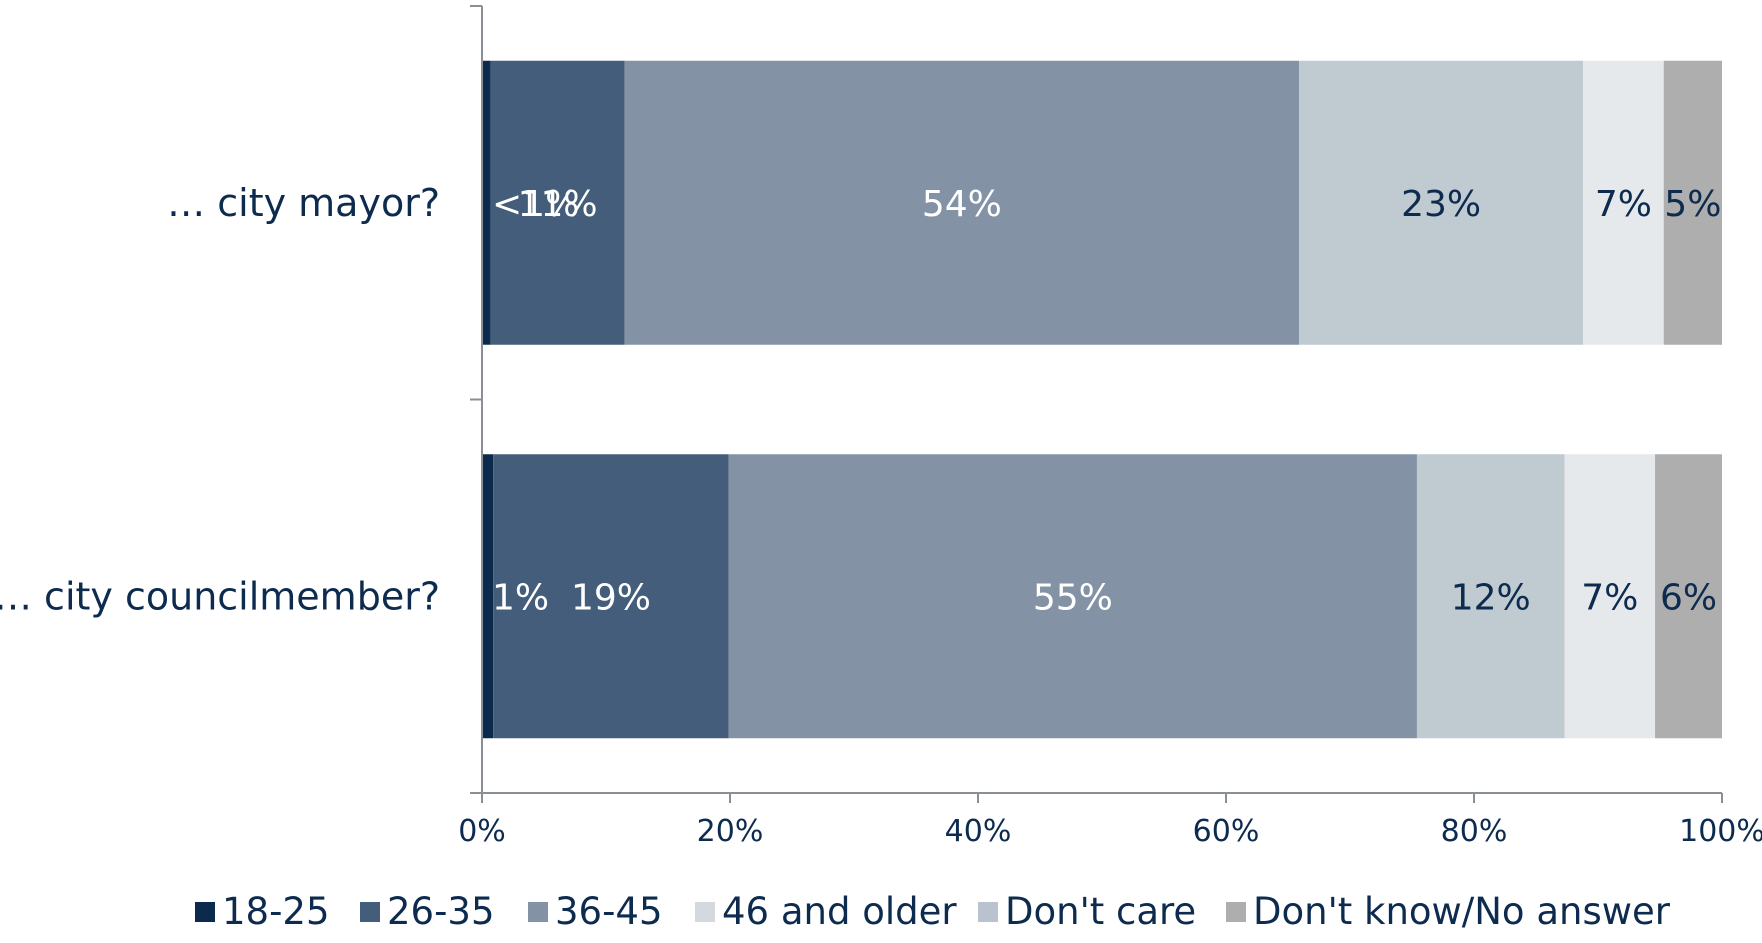 Image resolution: width=1762 pixels, height=943 pixels. What do you see at coordinates (482, 831) in the screenshot?
I see `x-tick-label: 0%` at bounding box center [482, 831].